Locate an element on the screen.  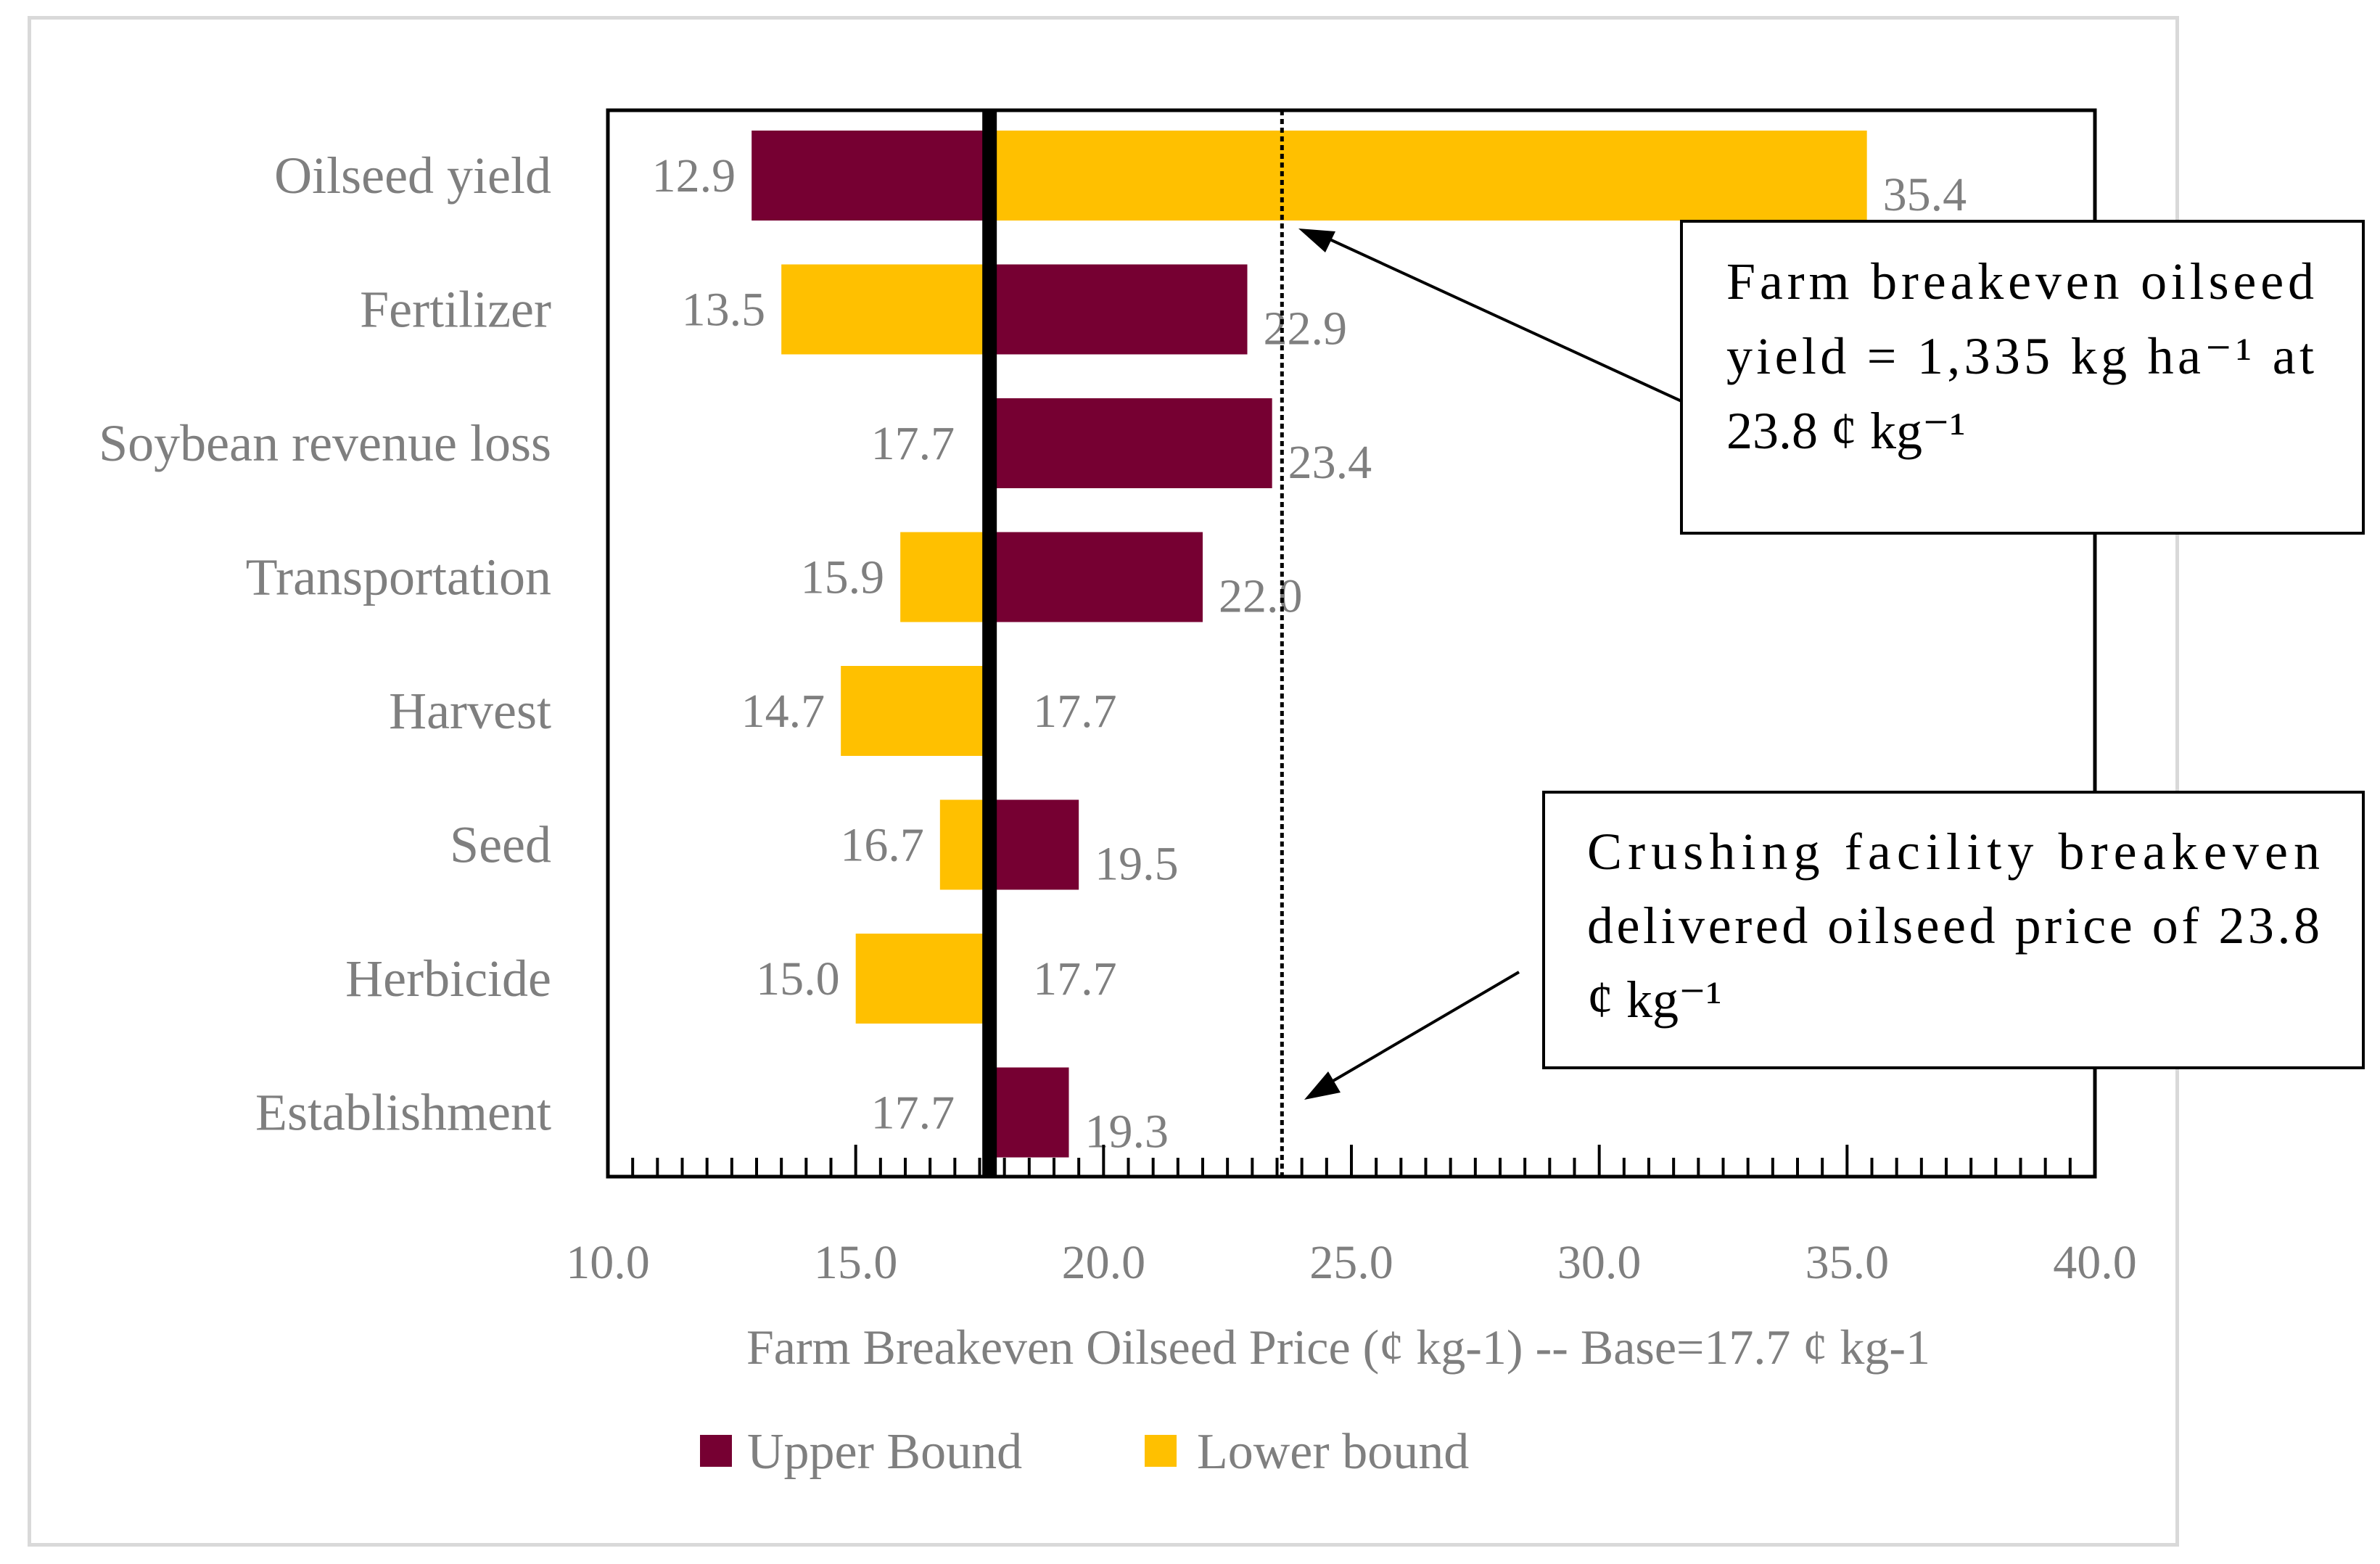
annotation-line: ¢ kg⁻¹ is located at coordinates (1654, 1000).